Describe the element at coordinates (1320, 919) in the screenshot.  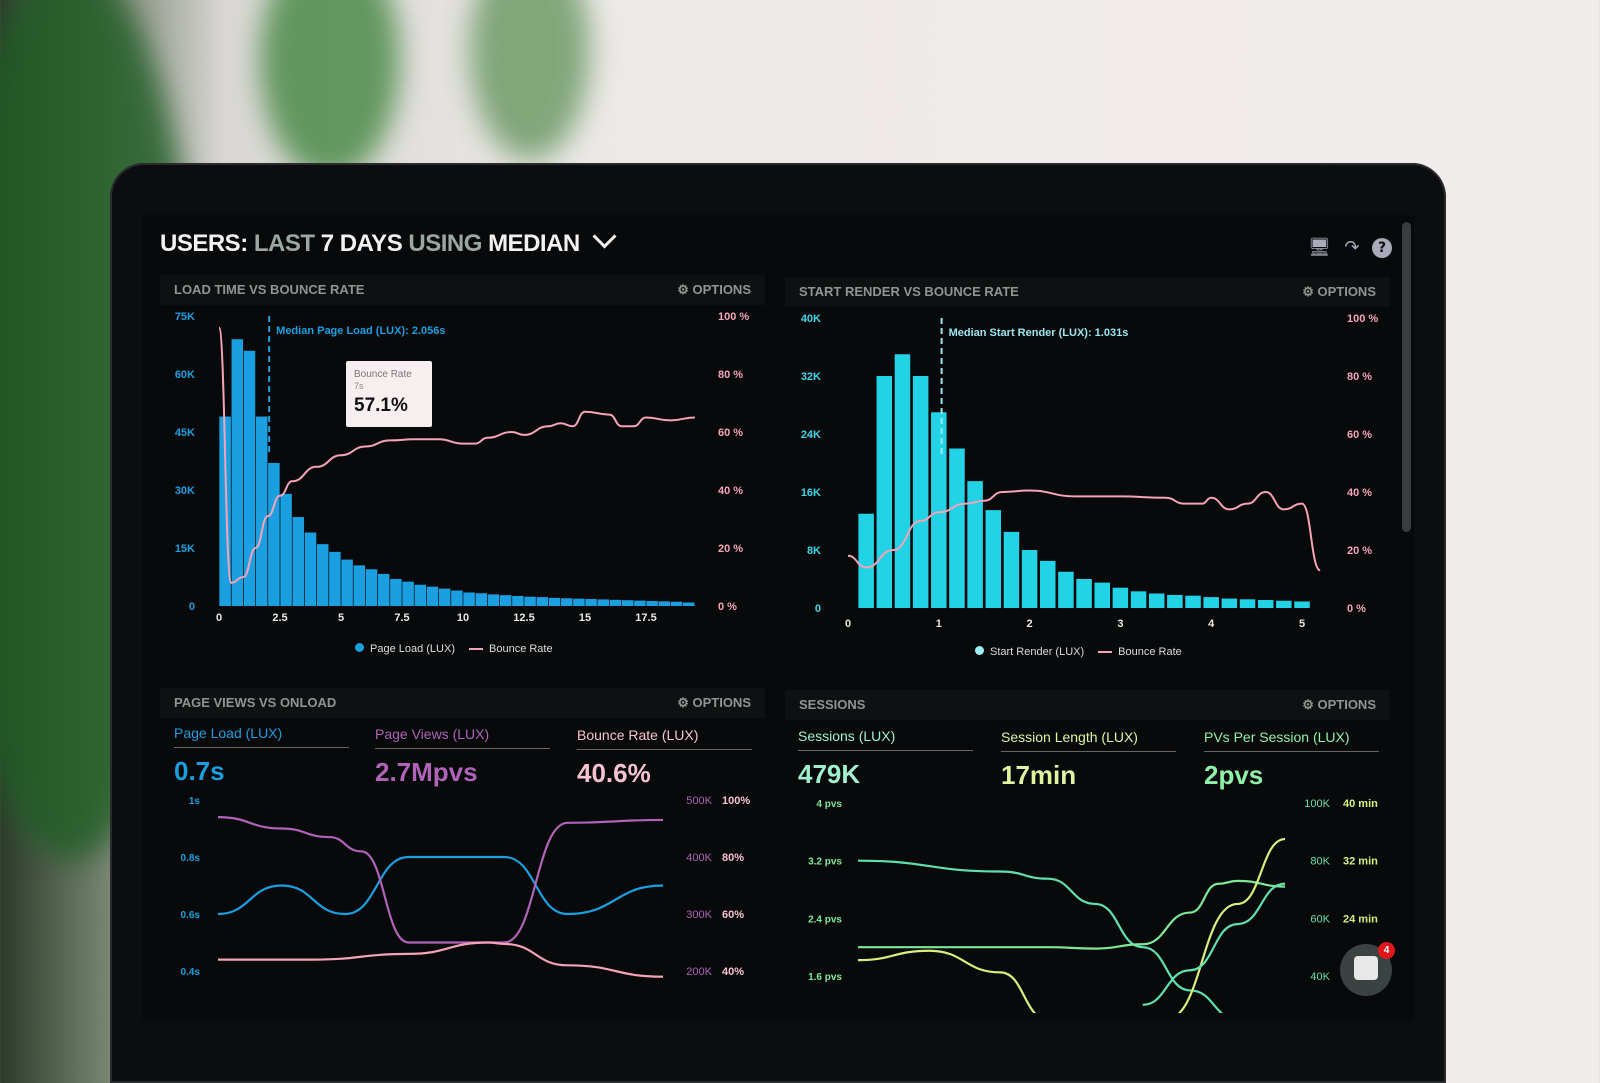
I see `y-right-tick-label: 60K` at that location.